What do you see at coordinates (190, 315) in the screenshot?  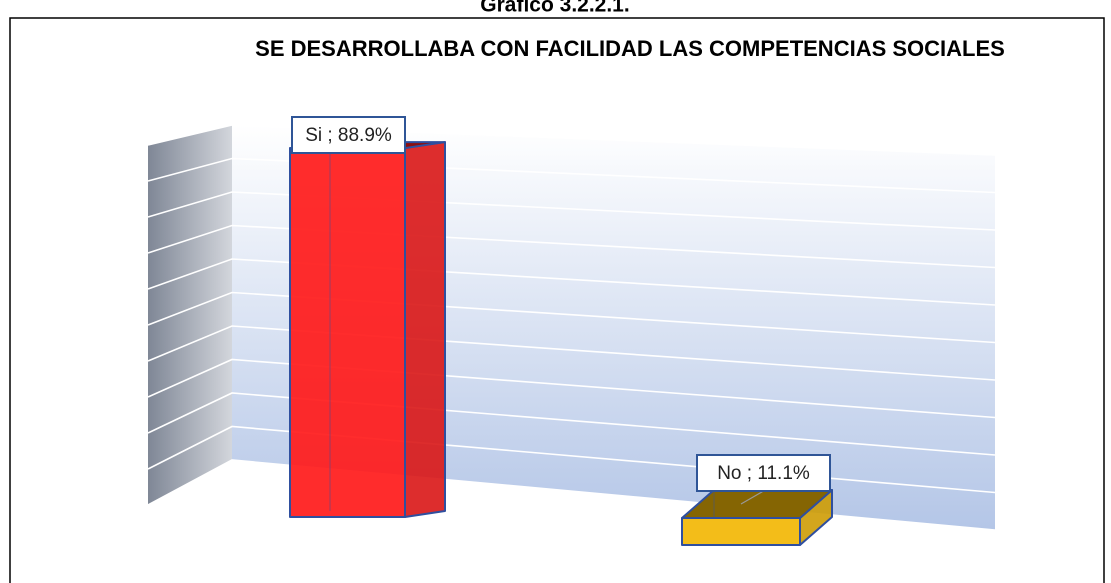 I see `side-wall` at bounding box center [190, 315].